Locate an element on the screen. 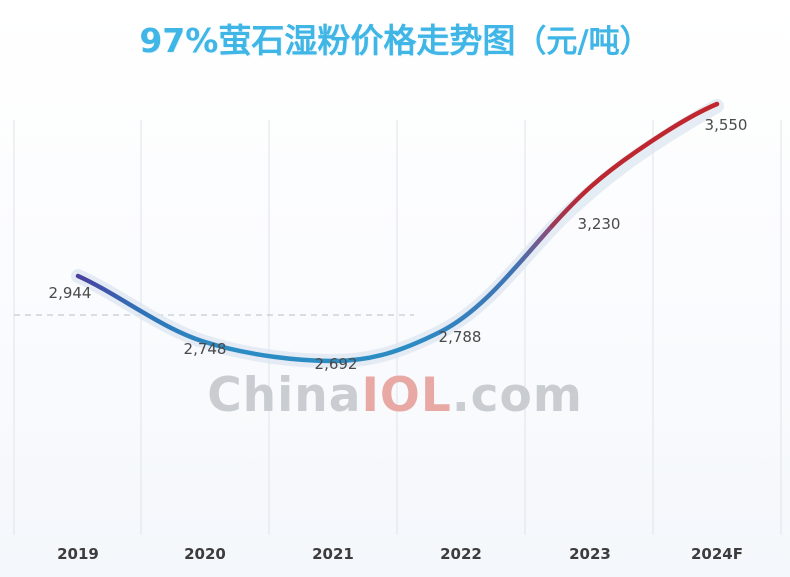 The height and width of the screenshot is (577, 790). chart-title: 97%萤石湿粉价格走势图（元/吨） is located at coordinates (395, 38).